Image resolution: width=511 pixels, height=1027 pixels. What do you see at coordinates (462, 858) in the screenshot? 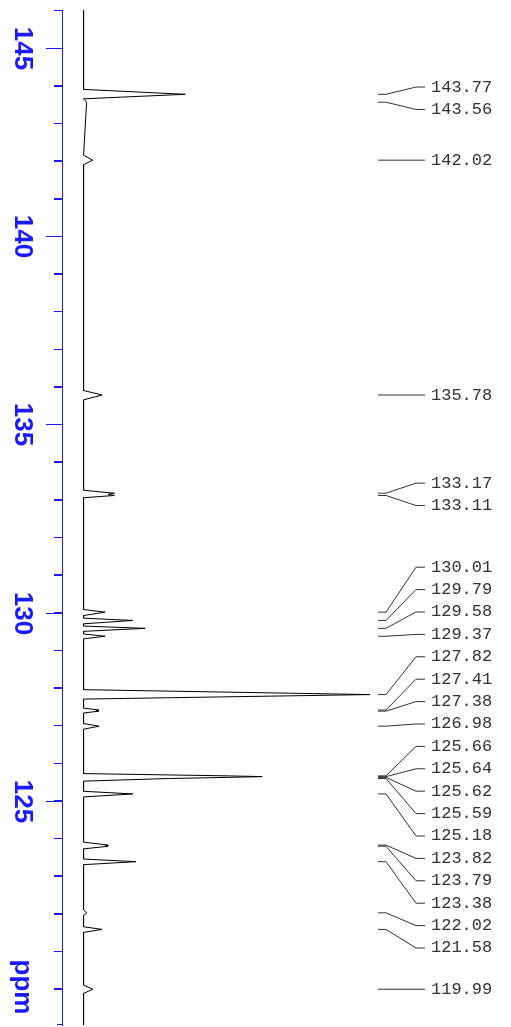
I see `text: 123.82` at bounding box center [462, 858].